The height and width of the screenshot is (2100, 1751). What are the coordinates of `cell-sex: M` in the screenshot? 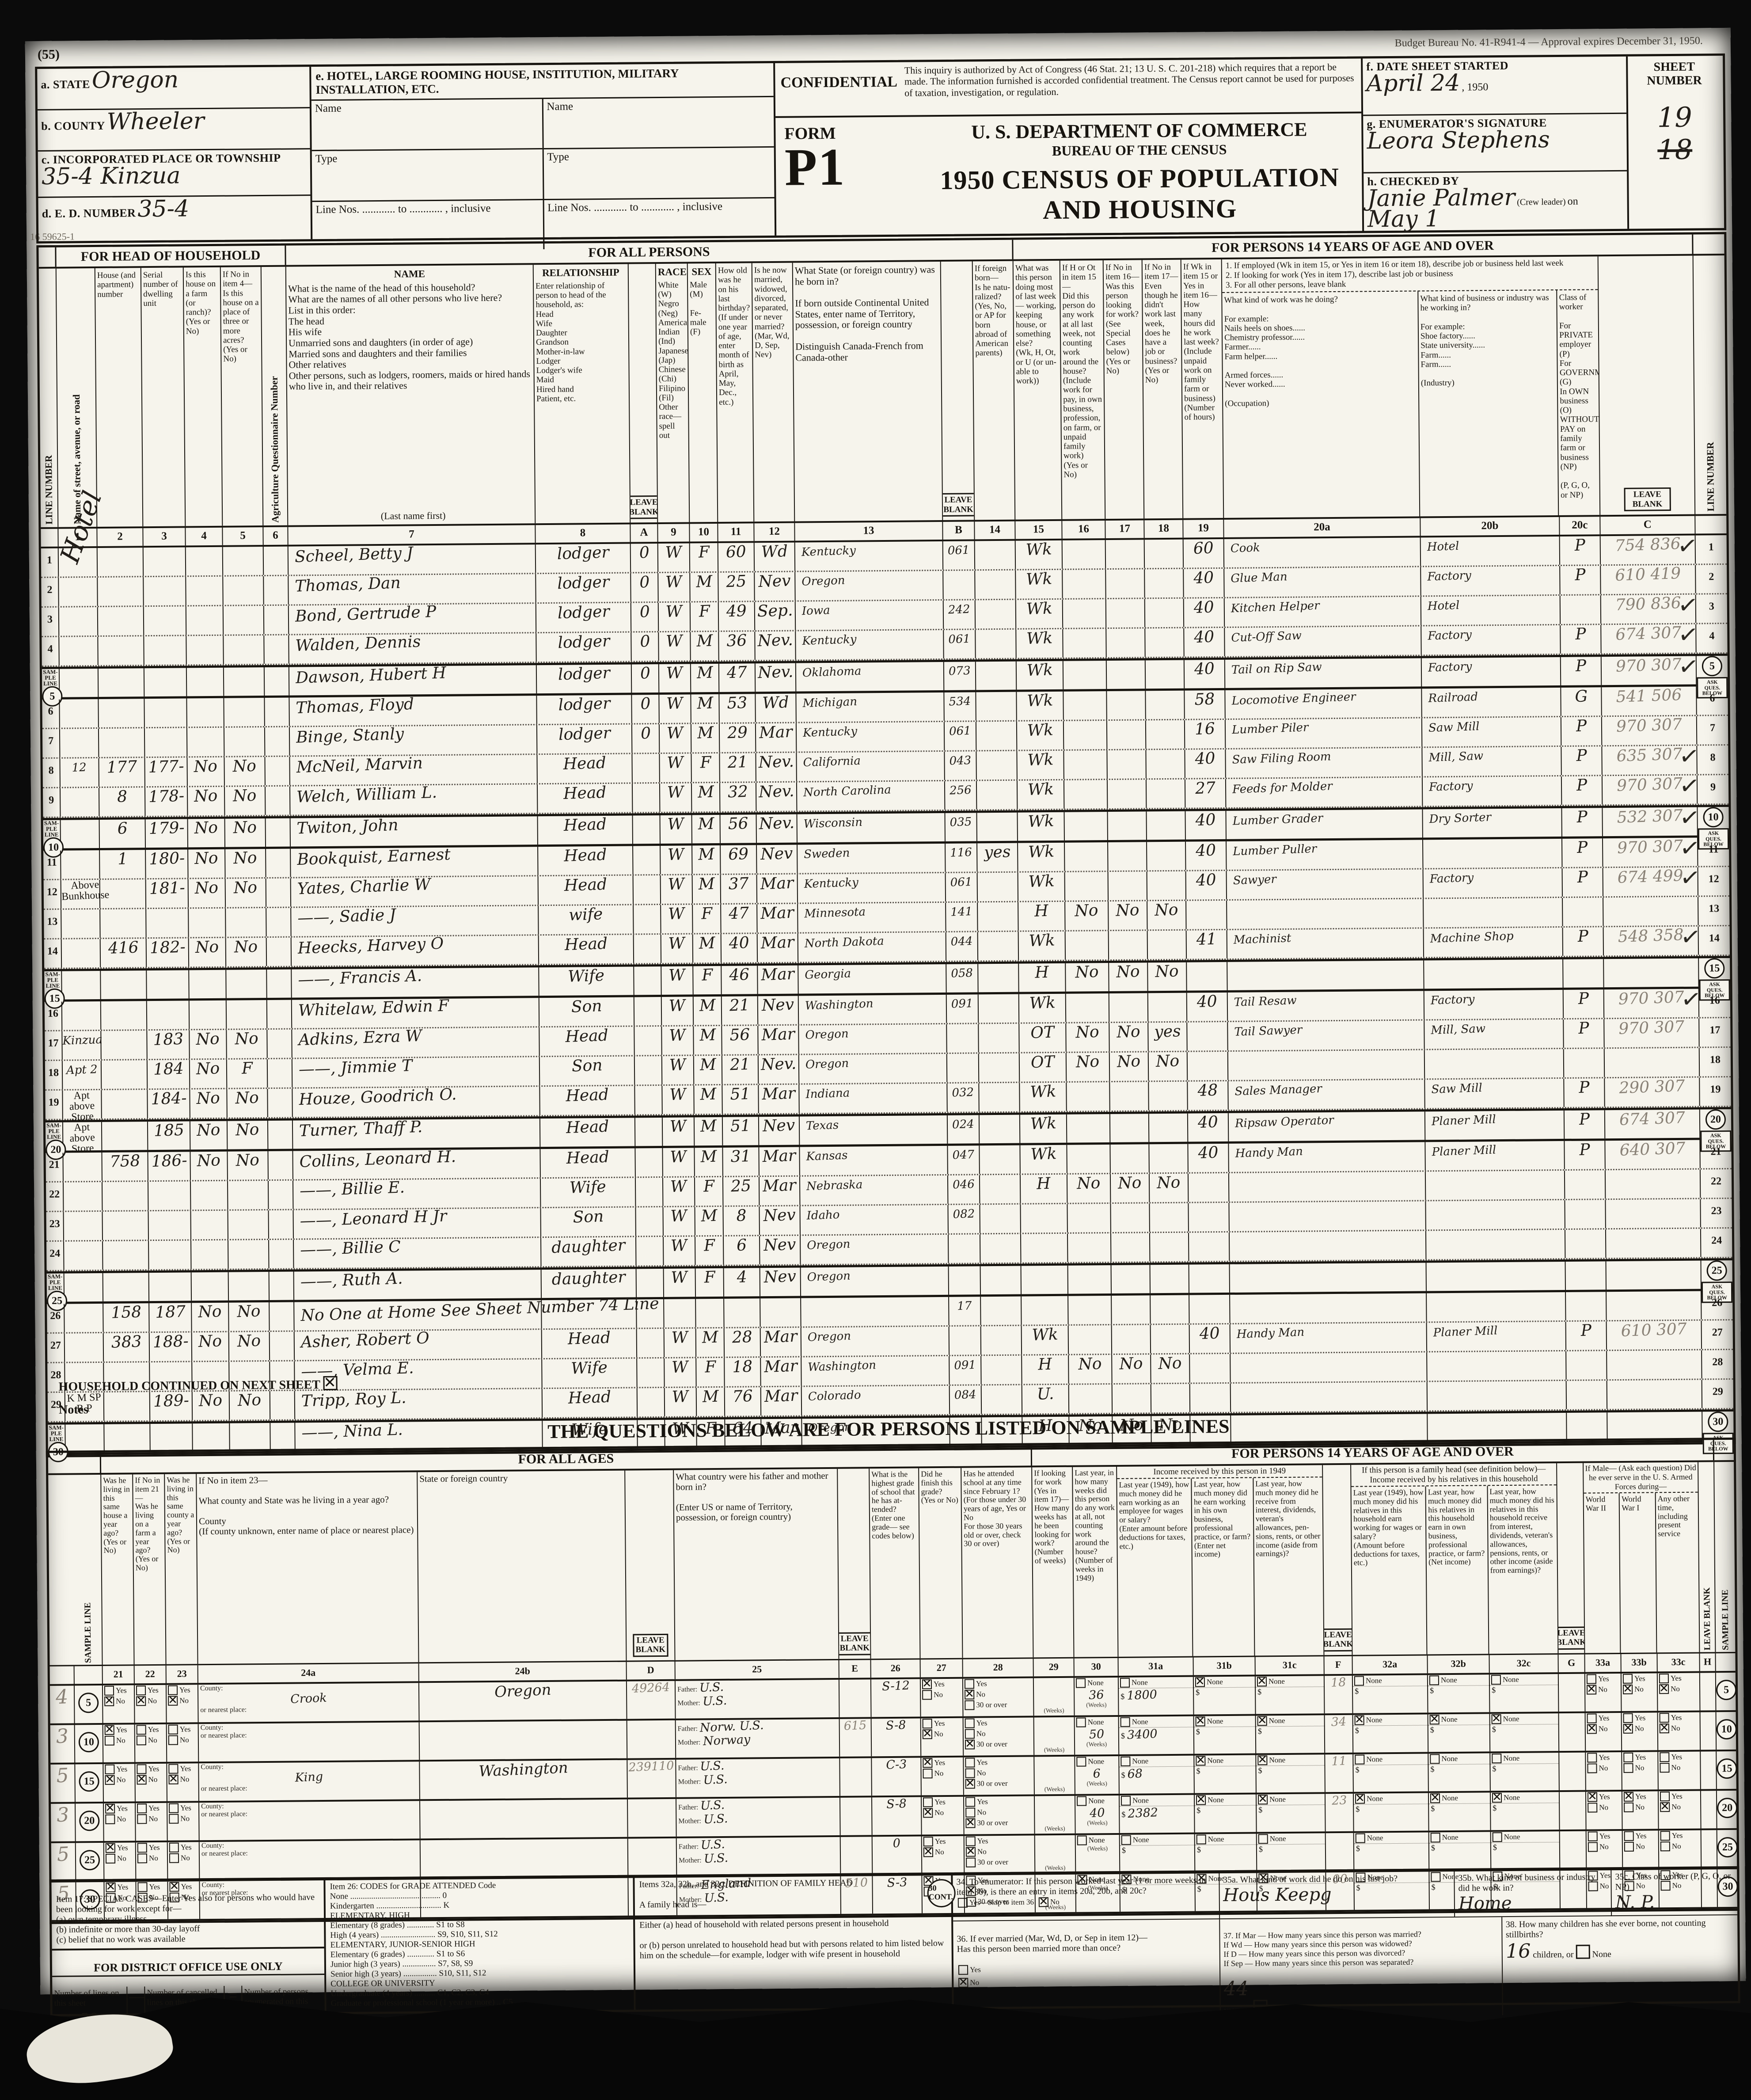 It's located at (705, 678).